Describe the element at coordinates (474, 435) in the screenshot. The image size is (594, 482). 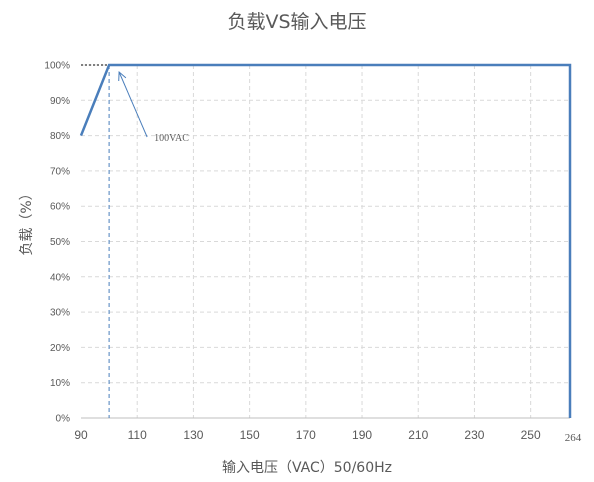
I see `x-tick-label: 230` at that location.